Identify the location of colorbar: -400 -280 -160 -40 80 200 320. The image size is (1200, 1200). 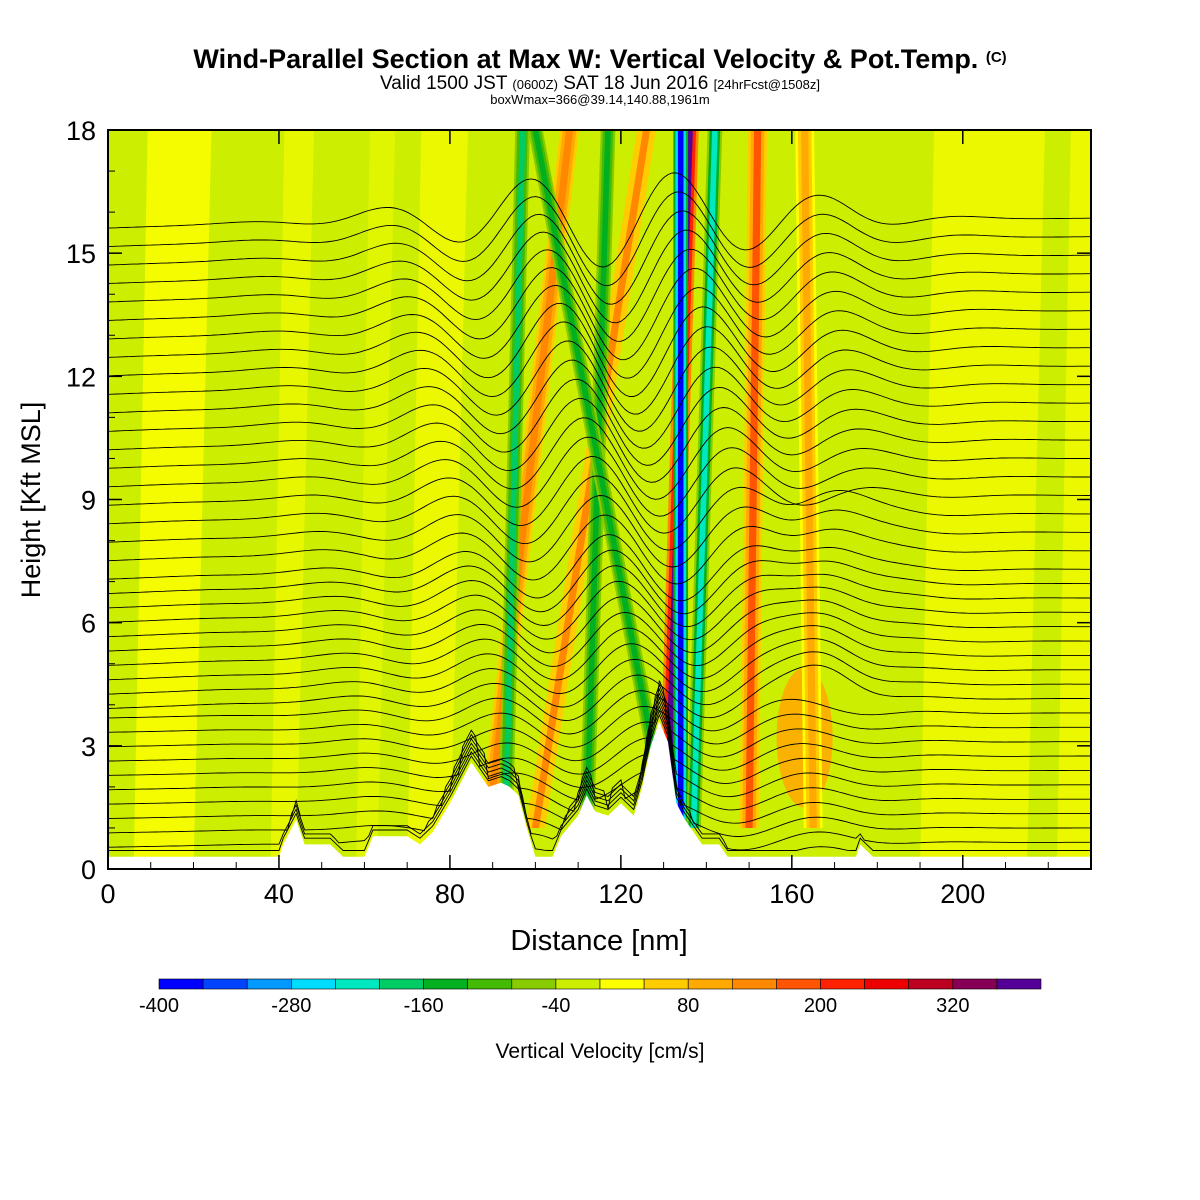
(590, 997).